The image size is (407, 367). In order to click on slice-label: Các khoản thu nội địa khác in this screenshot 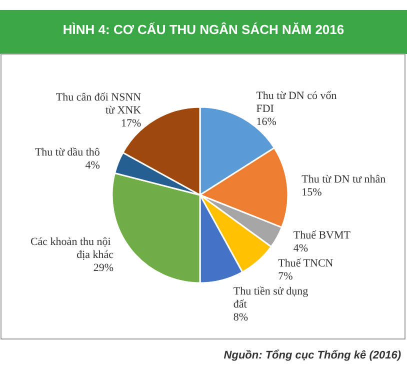, I will do `click(72, 249)`.